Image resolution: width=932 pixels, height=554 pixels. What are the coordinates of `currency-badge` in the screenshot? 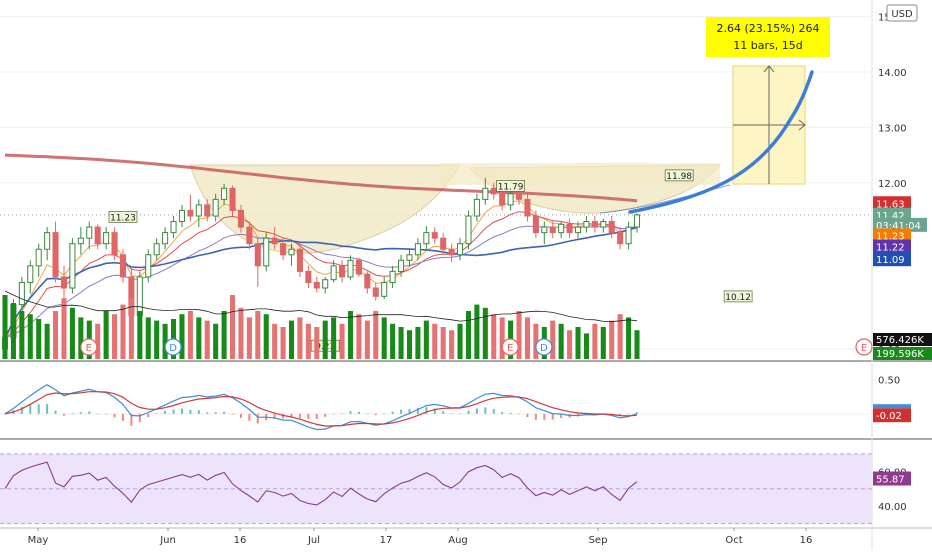 It's located at (902, 13).